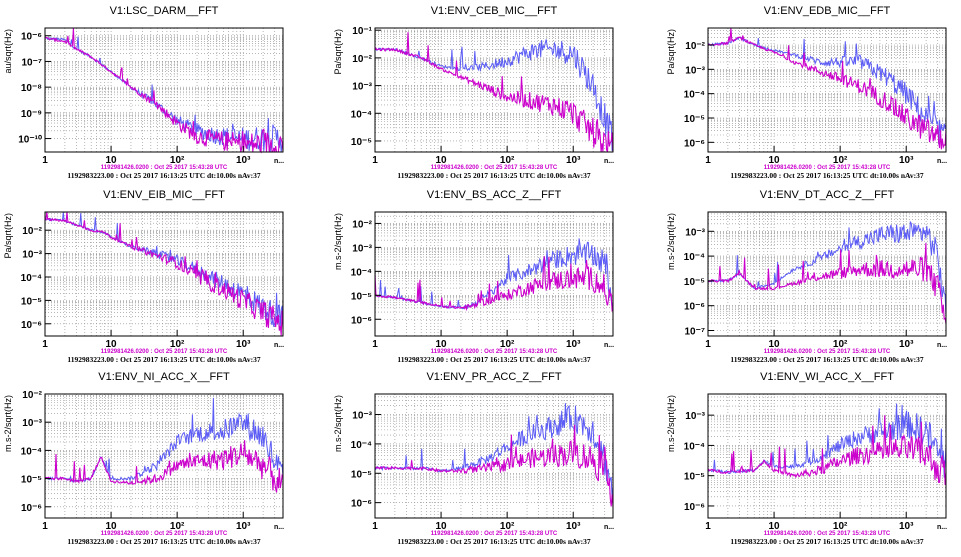 The height and width of the screenshot is (557, 961). What do you see at coordinates (164, 377) in the screenshot?
I see `panel-title: V1:ENV_NI_ACC_X__FFT` at bounding box center [164, 377].